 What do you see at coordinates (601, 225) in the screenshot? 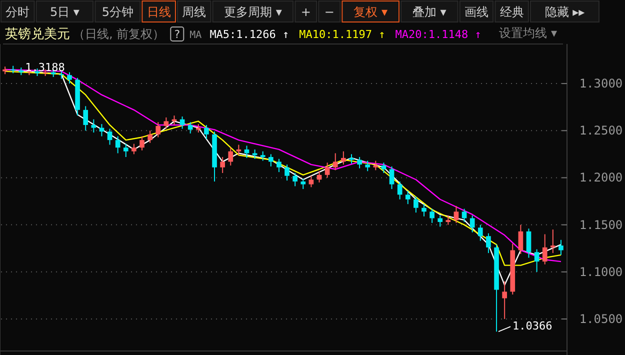
I see `y-tick-label: 1.1500` at bounding box center [601, 225].